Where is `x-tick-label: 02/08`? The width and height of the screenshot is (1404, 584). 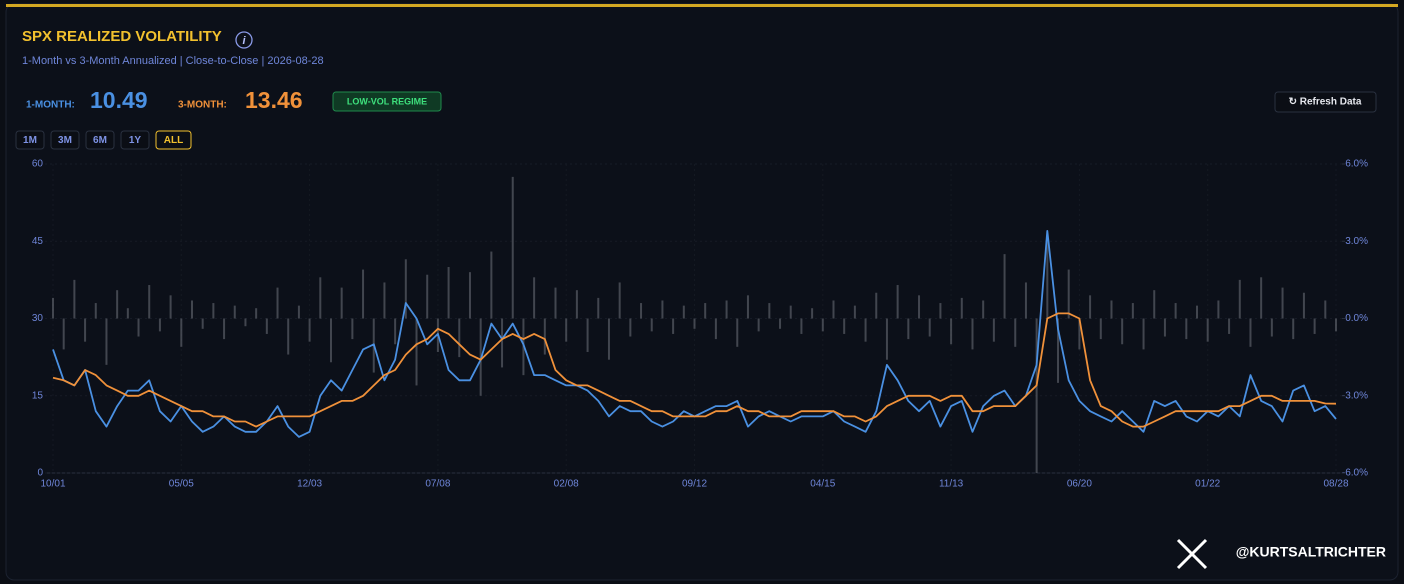 x-tick-label: 02/08 is located at coordinates (566, 484).